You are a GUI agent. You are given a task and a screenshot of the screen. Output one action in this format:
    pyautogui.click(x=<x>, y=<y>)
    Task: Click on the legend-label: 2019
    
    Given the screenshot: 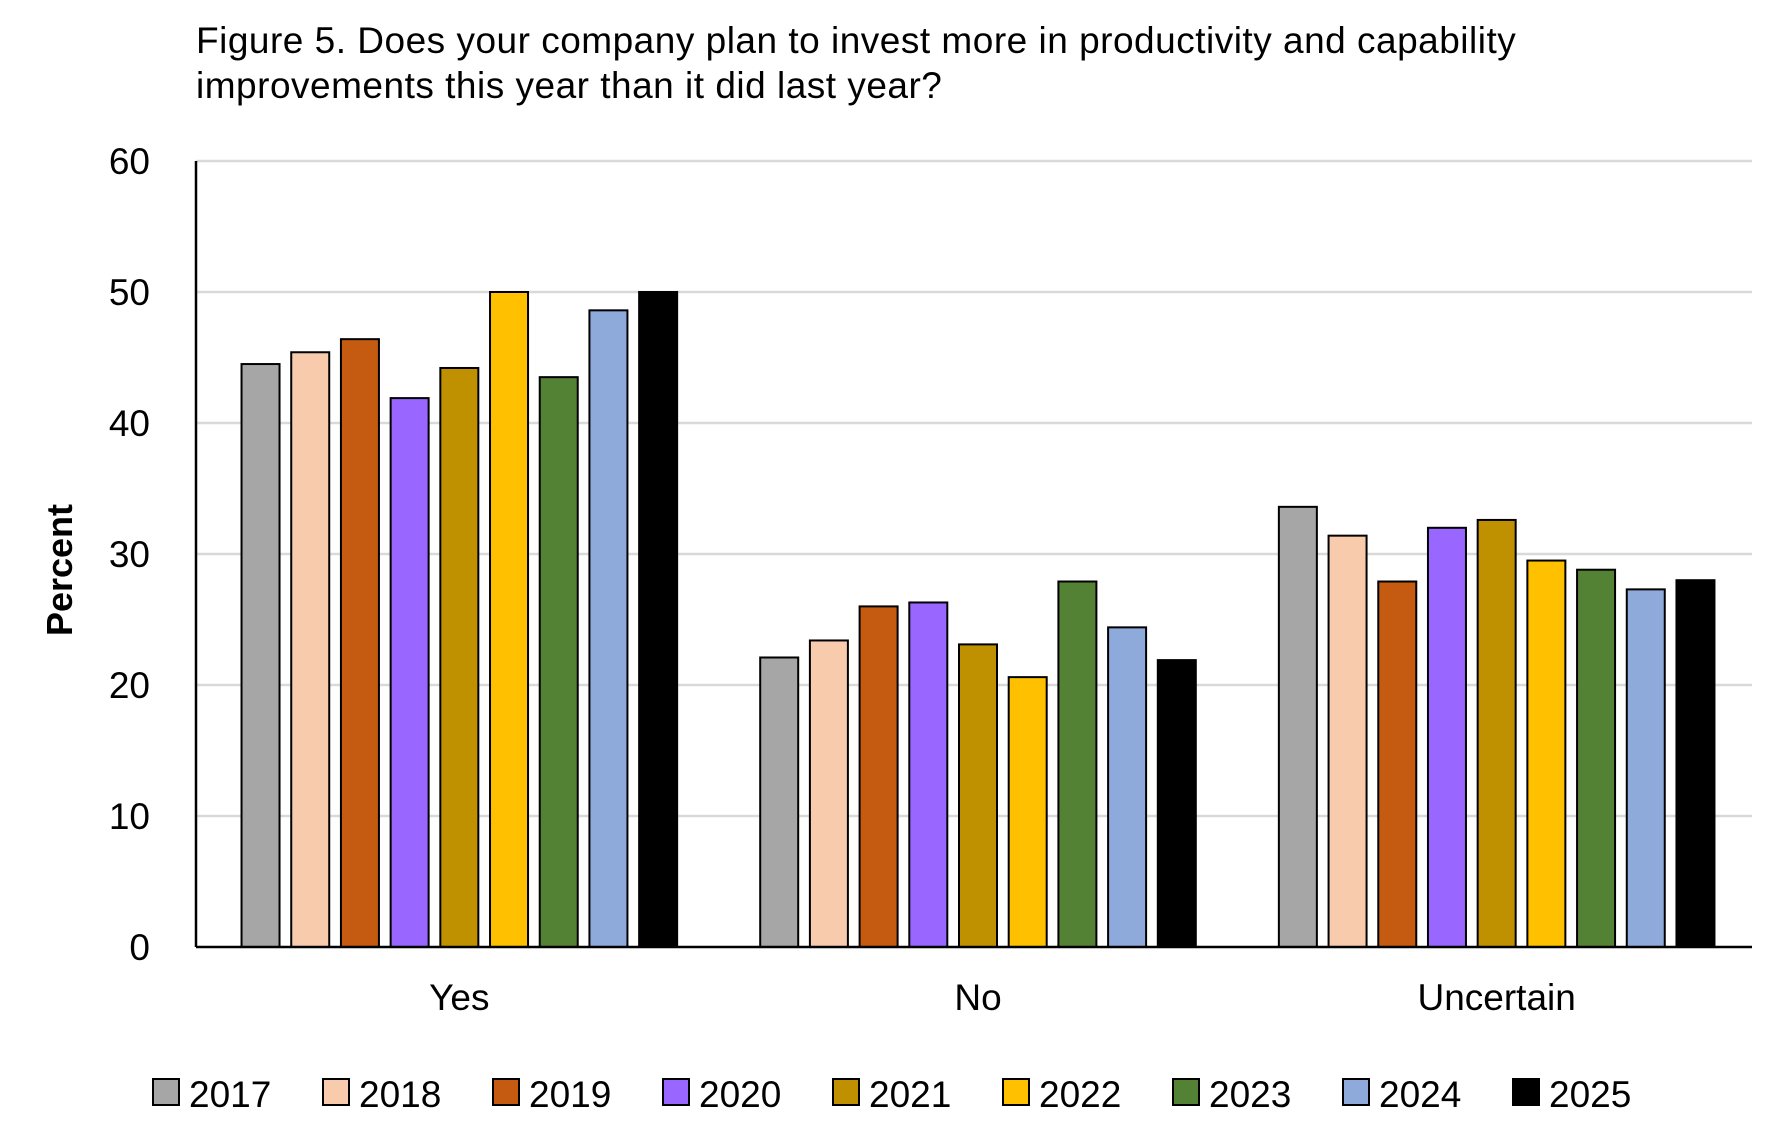 What is the action you would take?
    pyautogui.click(x=570, y=1094)
    